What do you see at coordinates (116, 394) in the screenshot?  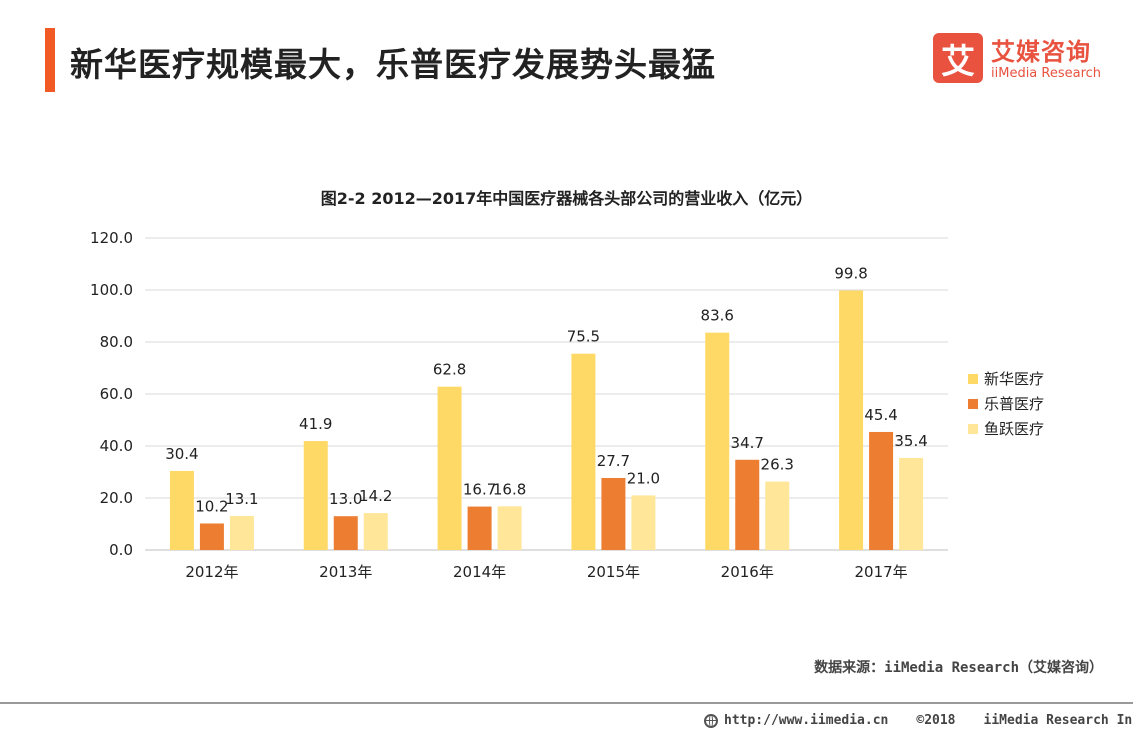 I see `y-tick-label: 60.0` at bounding box center [116, 394].